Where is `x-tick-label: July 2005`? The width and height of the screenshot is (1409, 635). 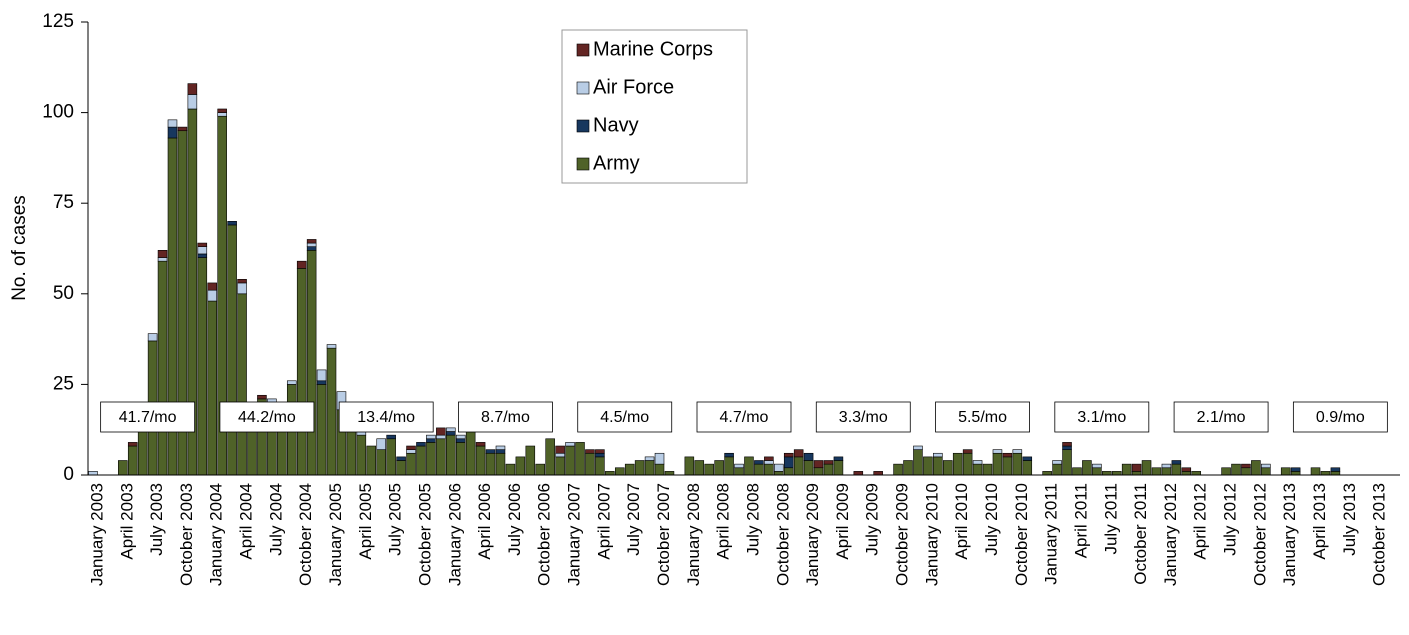
x-tick-label: July 2005 is located at coordinates (395, 519).